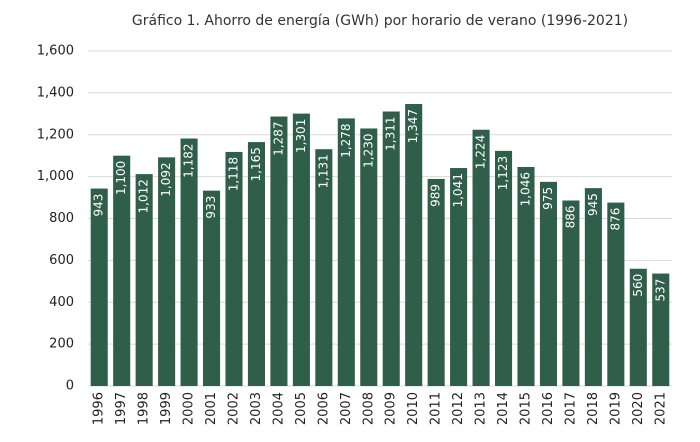 Image resolution: width=700 pixels, height=442 pixels. I want to click on value-label: 989, so click(436, 195).